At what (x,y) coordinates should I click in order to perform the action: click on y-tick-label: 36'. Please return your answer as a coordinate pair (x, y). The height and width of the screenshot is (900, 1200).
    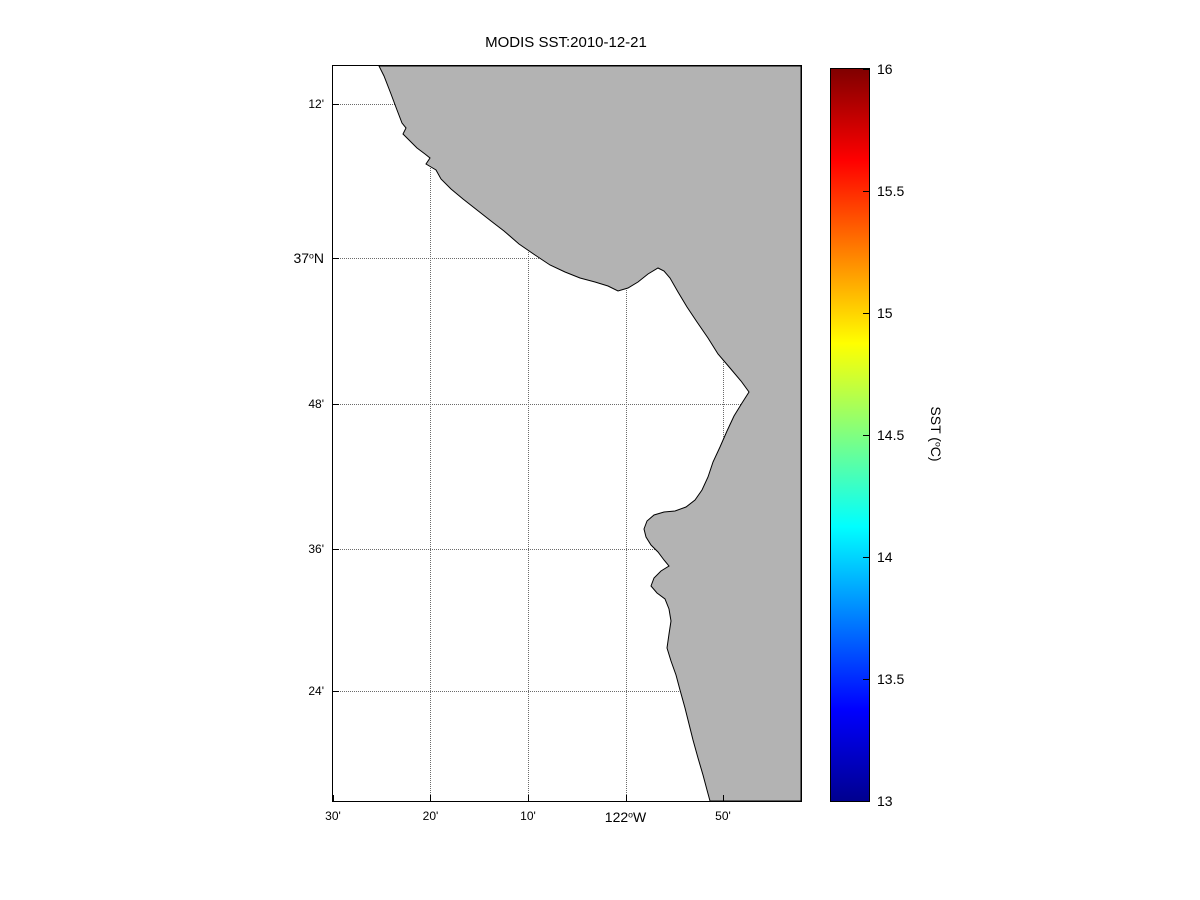
    Looking at the image, I should click on (316, 548).